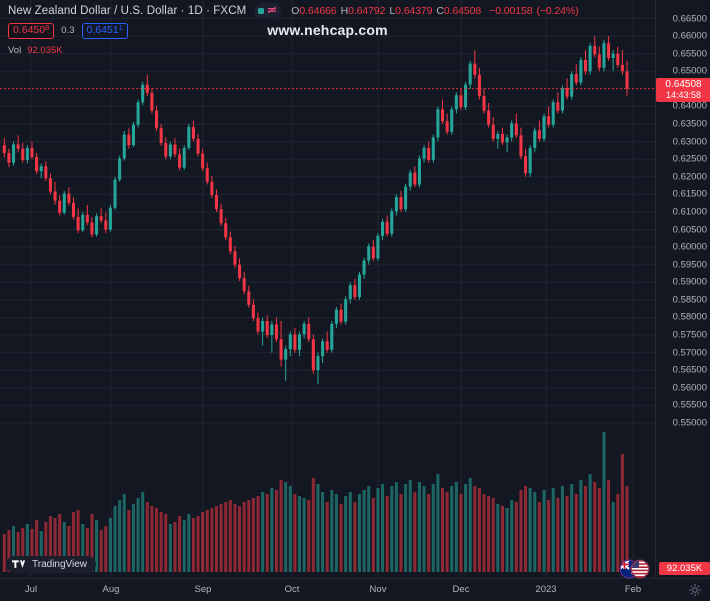 The width and height of the screenshot is (710, 601). What do you see at coordinates (689, 230) in the screenshot?
I see `price-tick-label: 0.60500` at bounding box center [689, 230].